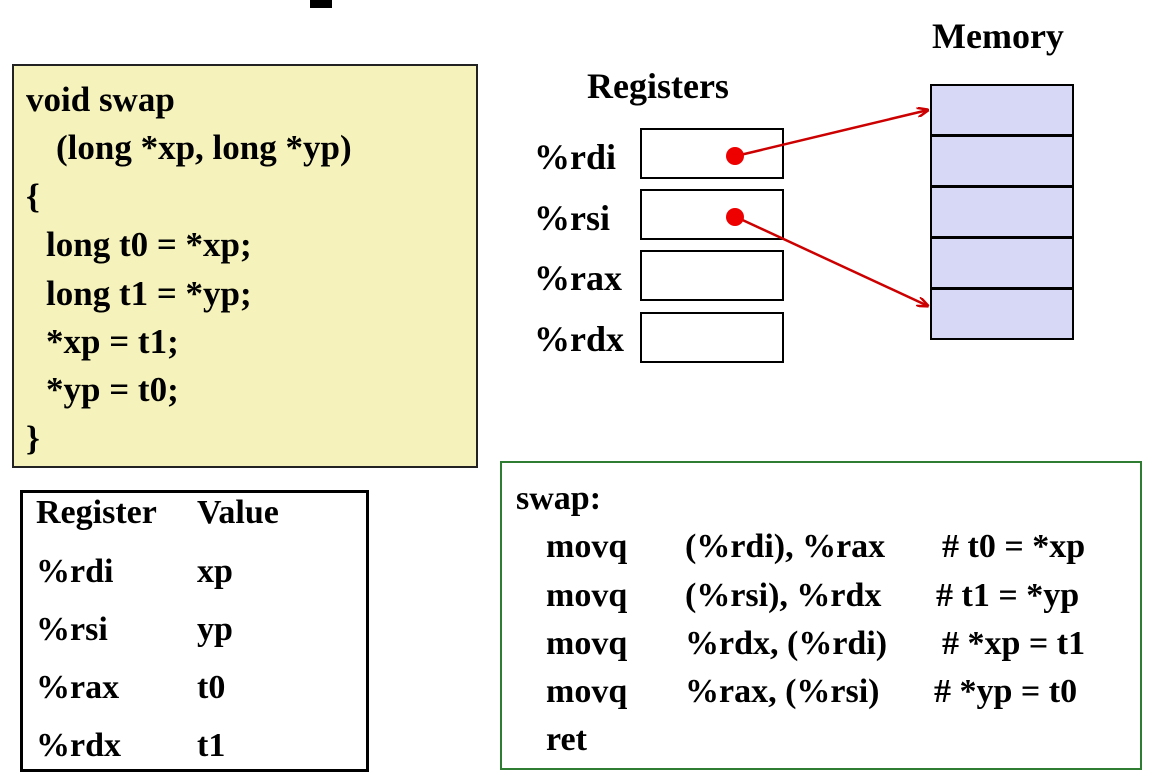 This screenshot has width=1156, height=782. Describe the element at coordinates (786, 644) in the screenshot. I see `asm-args: %rdx, (%rdi)` at that location.